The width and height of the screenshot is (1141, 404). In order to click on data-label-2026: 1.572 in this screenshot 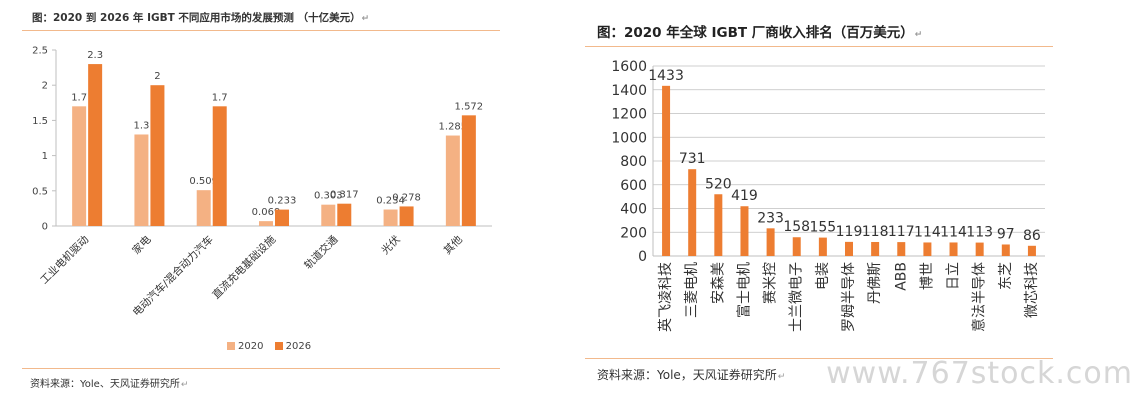, I will do `click(469, 106)`.